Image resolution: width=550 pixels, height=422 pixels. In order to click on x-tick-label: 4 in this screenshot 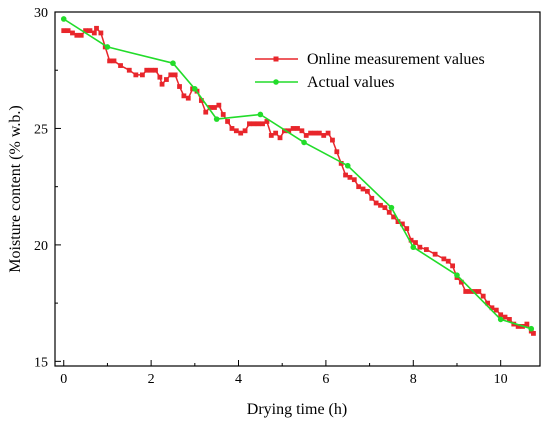, I will do `click(238, 379)`.